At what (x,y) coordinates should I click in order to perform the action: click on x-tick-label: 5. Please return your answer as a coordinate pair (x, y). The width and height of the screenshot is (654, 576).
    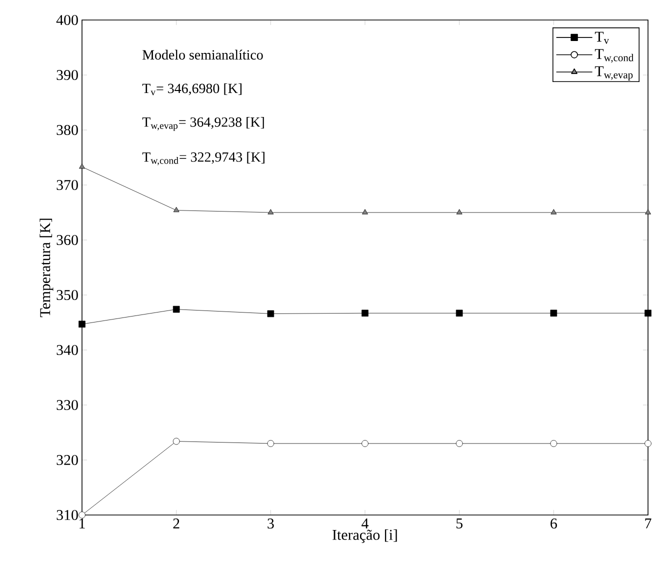
    Looking at the image, I should click on (459, 523).